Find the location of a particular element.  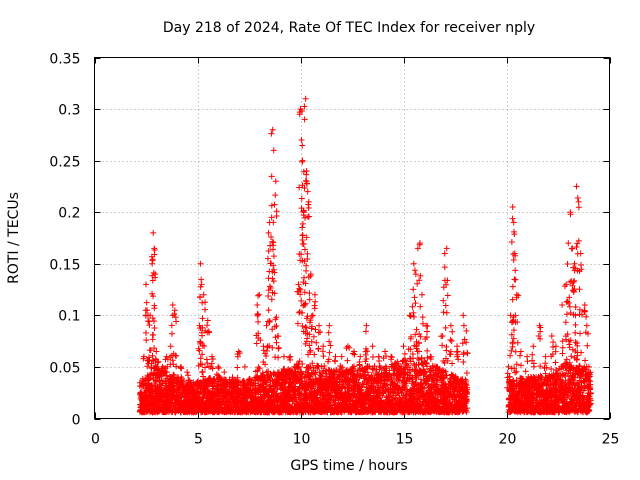

x-tick-label: 10 is located at coordinates (302, 440).